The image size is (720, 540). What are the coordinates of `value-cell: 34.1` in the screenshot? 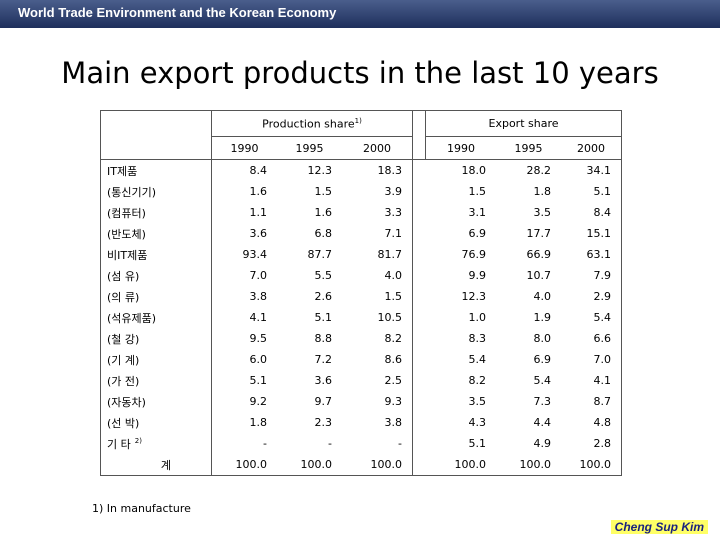 It's located at (599, 170).